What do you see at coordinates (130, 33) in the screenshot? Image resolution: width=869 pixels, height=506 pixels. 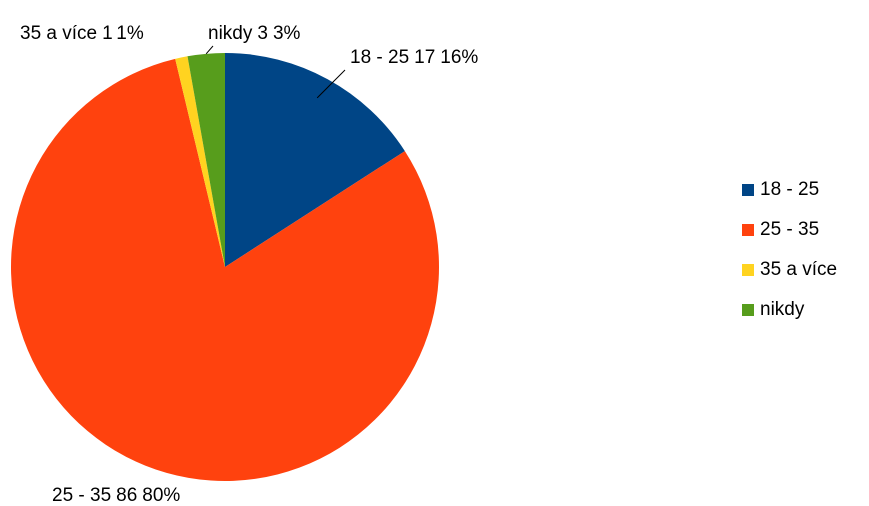 I see `data-label-part: 1%` at bounding box center [130, 33].